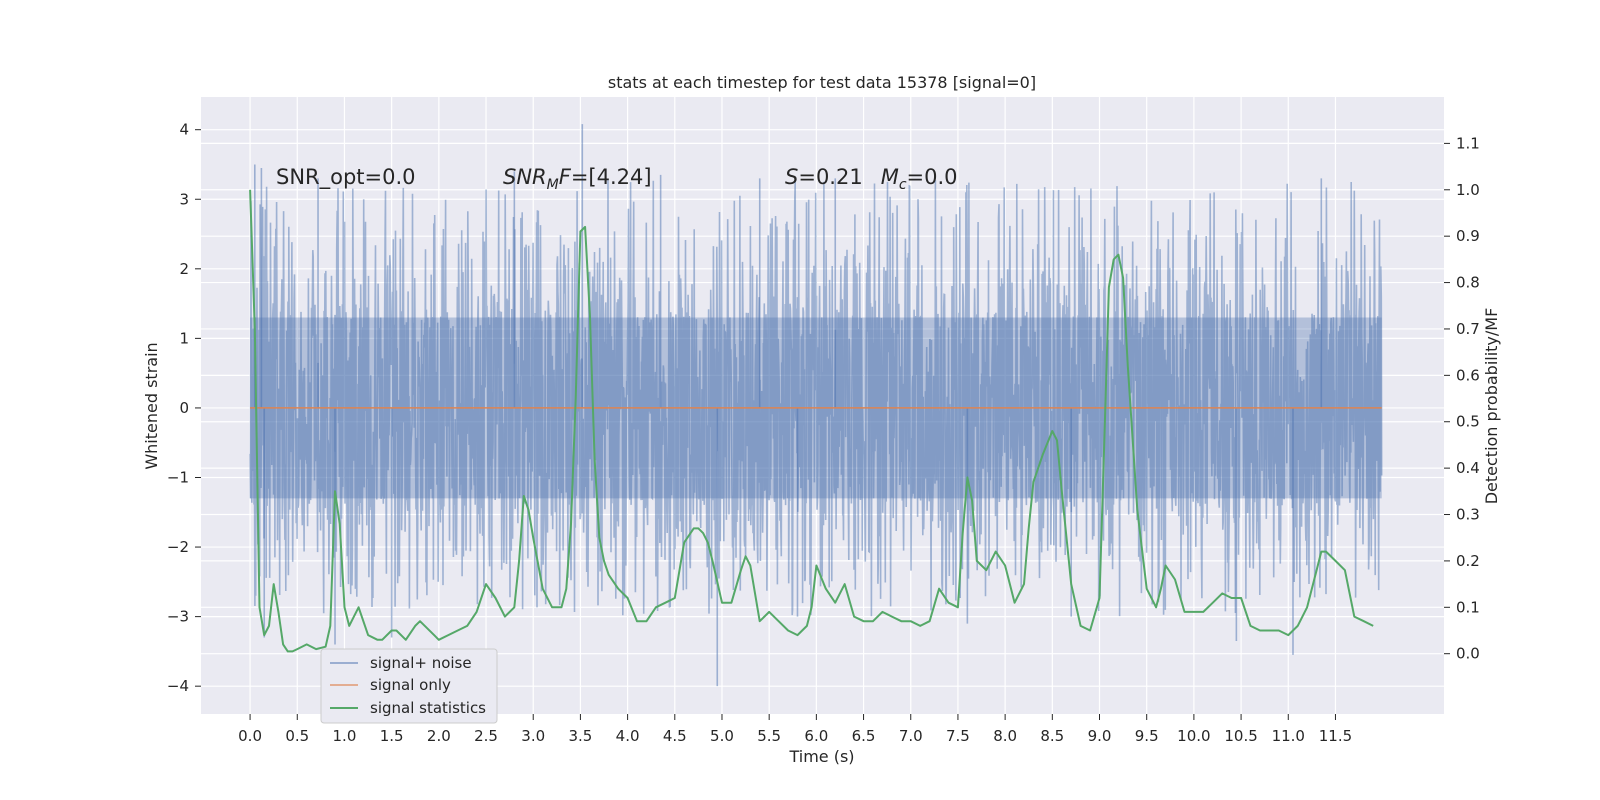 This screenshot has width=1600, height=800. I want to click on x-tick-label: 2.0, so click(439, 736).